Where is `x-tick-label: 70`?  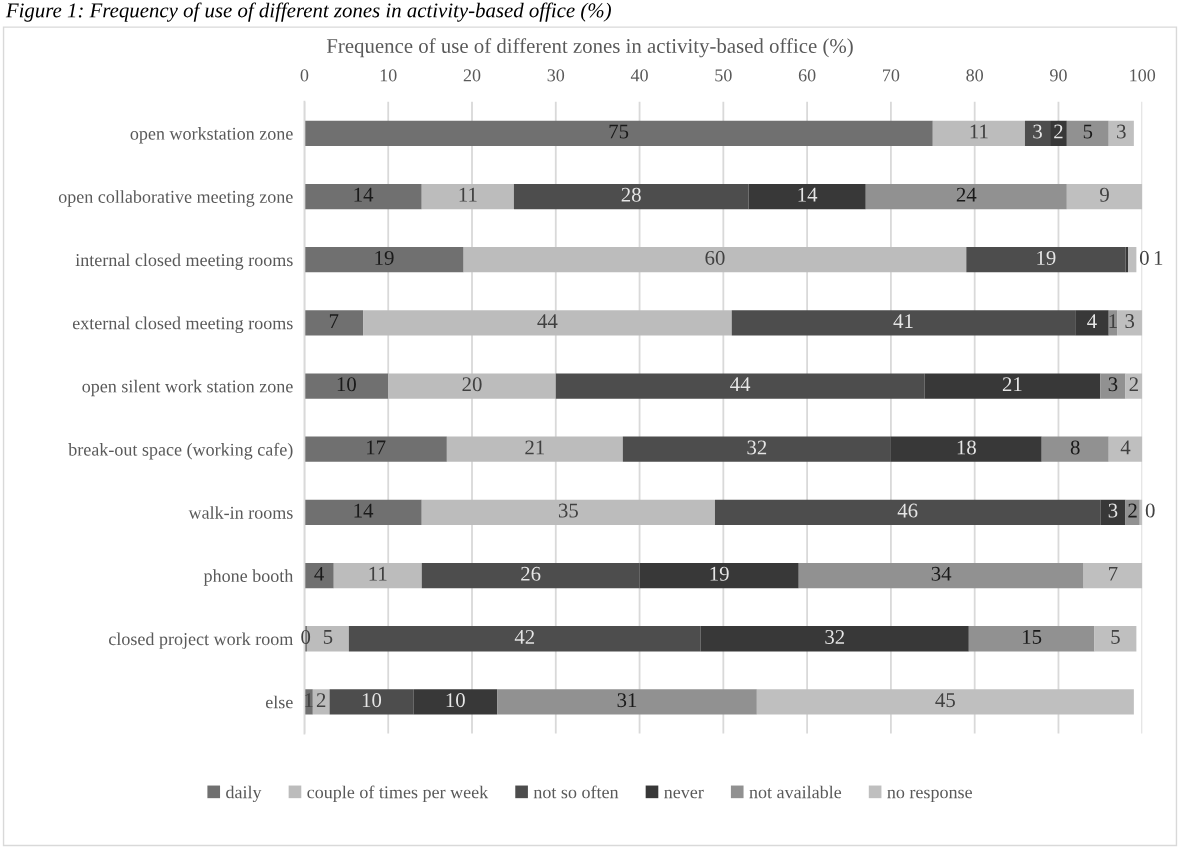 x-tick-label: 70 is located at coordinates (891, 75).